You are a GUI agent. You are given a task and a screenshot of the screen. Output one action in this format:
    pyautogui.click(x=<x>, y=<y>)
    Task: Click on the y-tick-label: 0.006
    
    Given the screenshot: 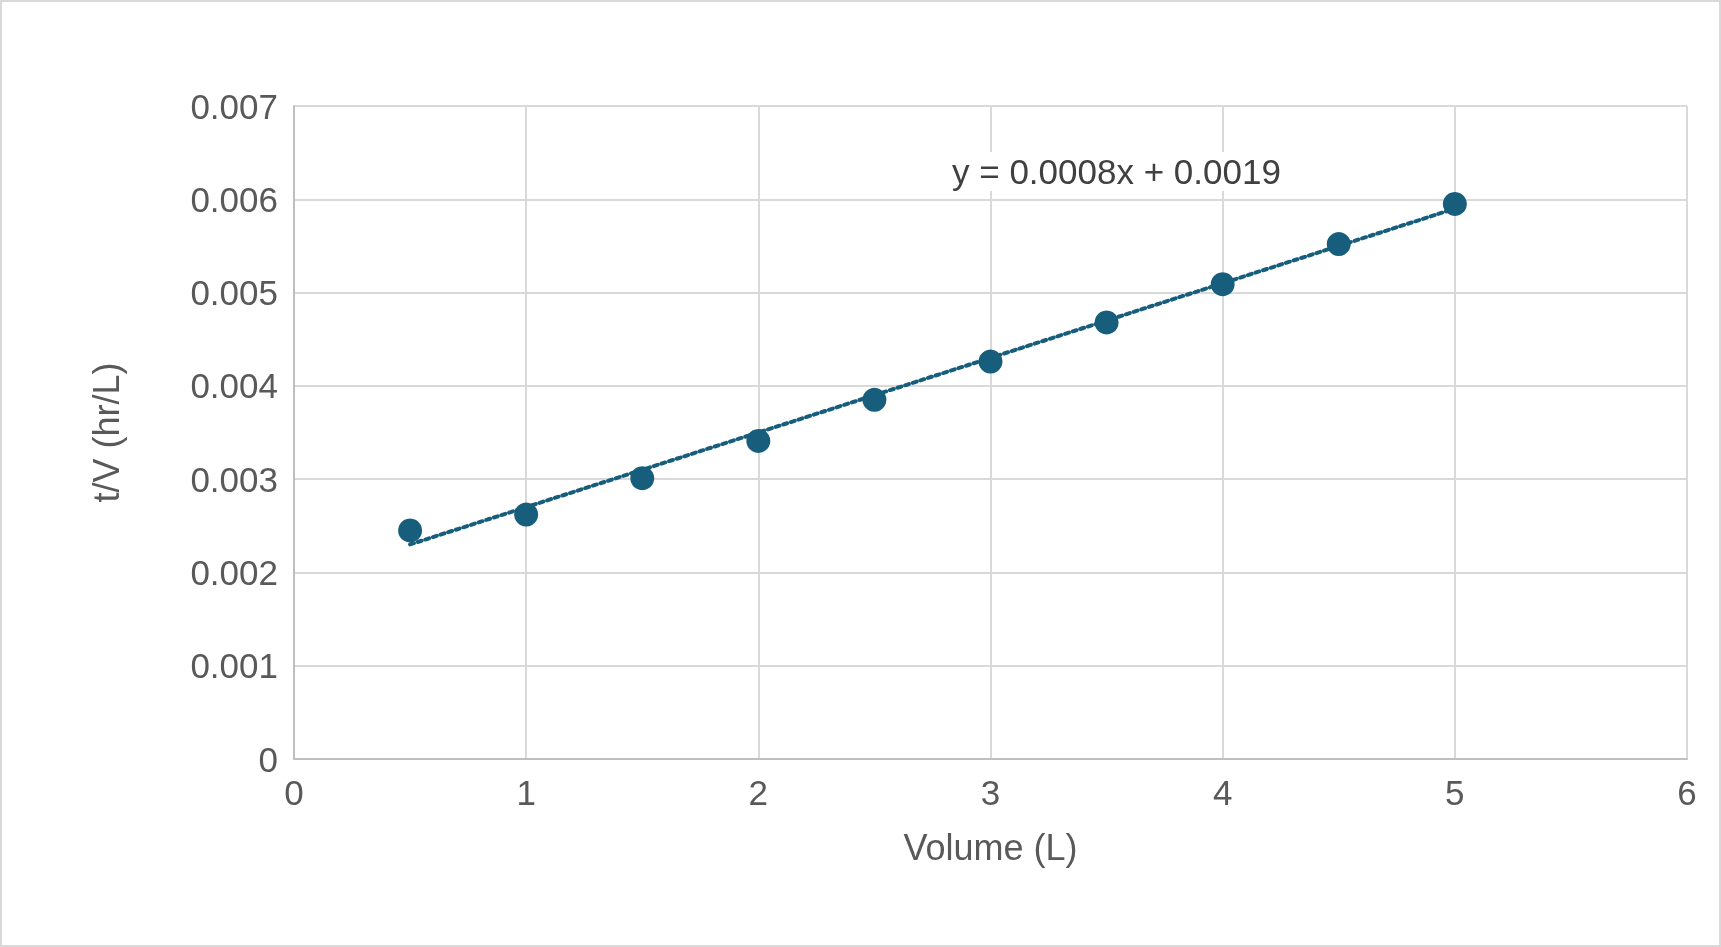 What is the action you would take?
    pyautogui.click(x=234, y=199)
    